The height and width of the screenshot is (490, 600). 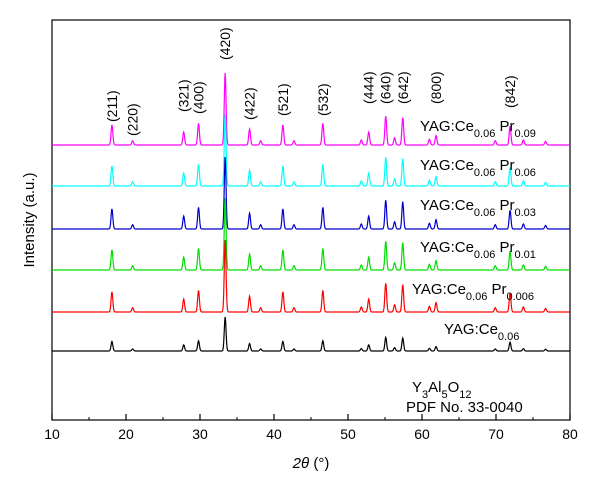 What do you see at coordinates (478, 168) in the screenshot?
I see `series-label-1: YAG:Ce0.06 Pr0.06` at bounding box center [478, 168].